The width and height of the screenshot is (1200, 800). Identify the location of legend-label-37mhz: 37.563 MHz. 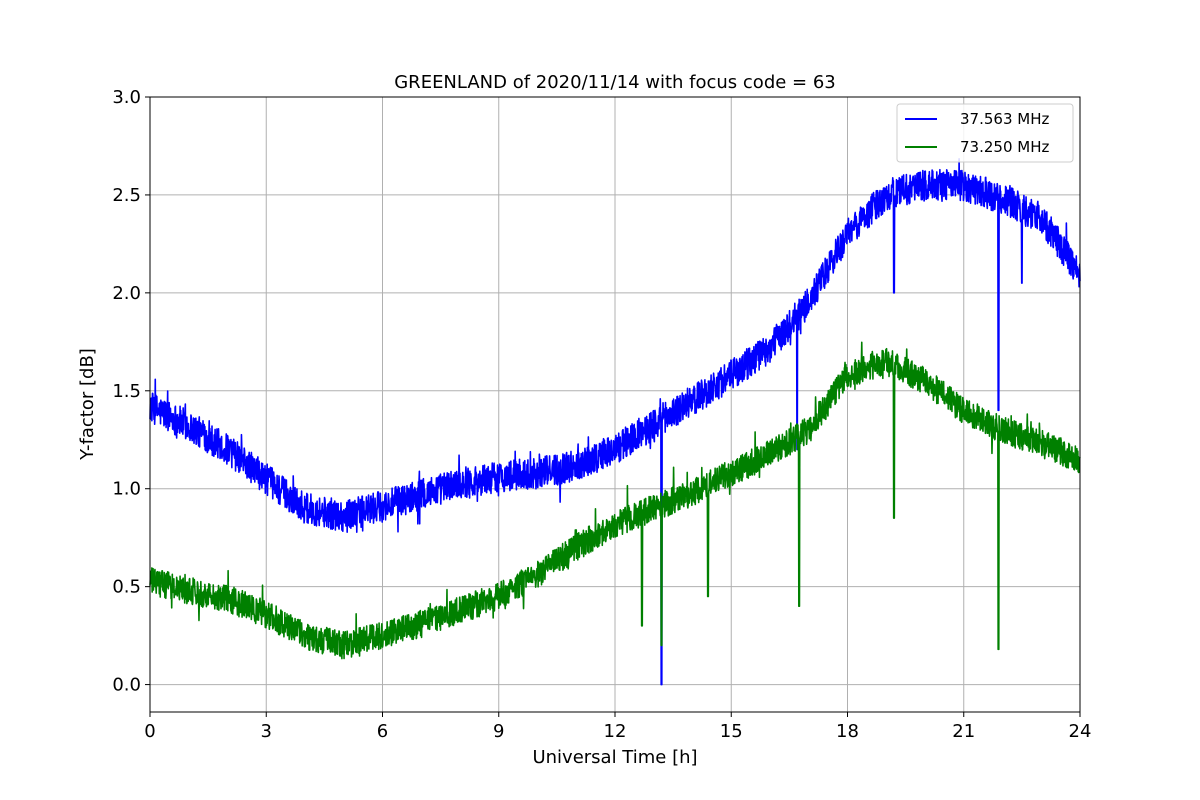
(1004, 119).